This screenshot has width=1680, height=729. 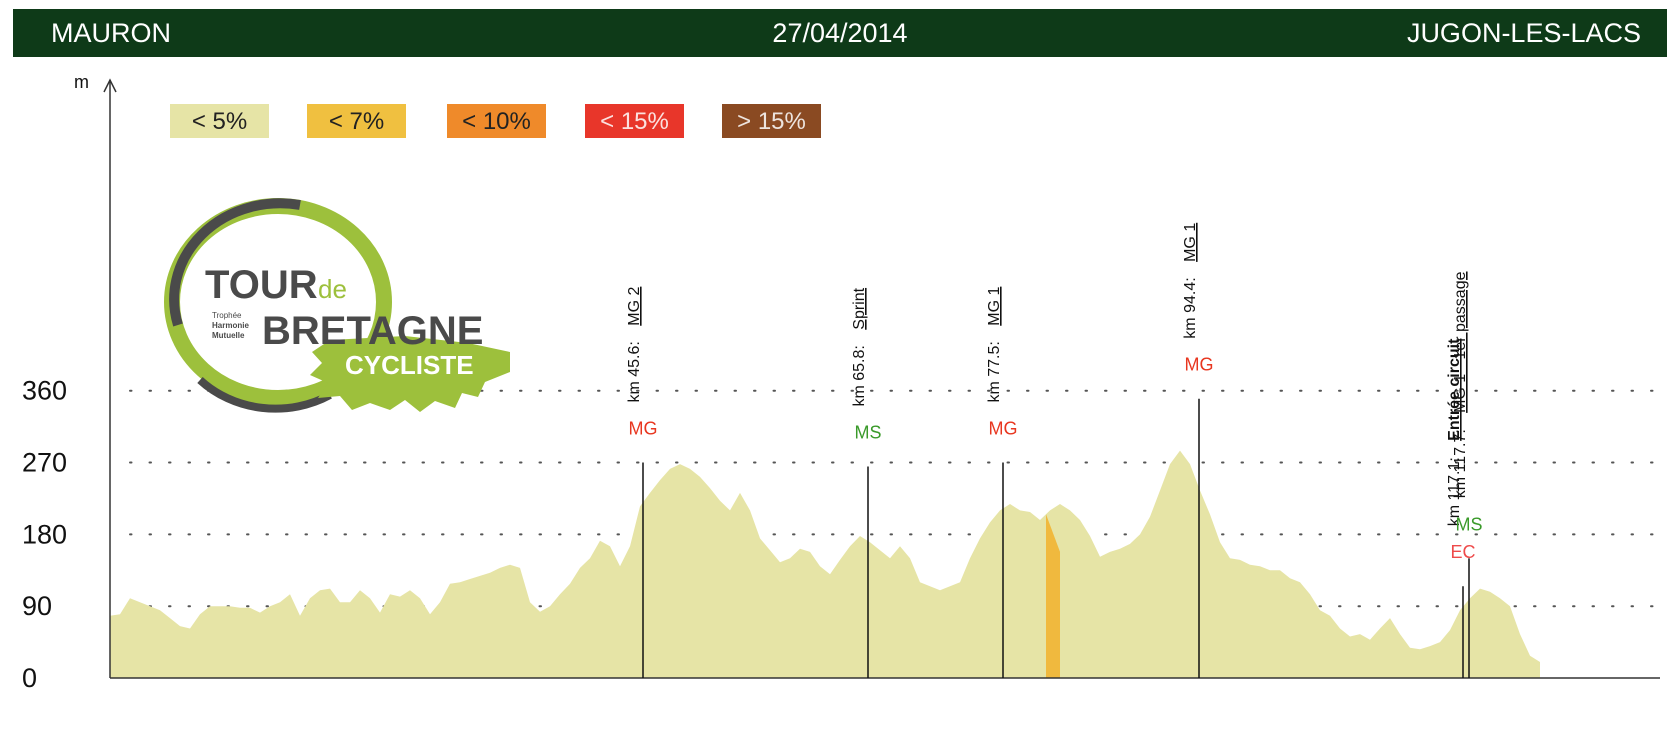 What do you see at coordinates (230, 325) in the screenshot?
I see `logo-sponsor-2: Harmonie` at bounding box center [230, 325].